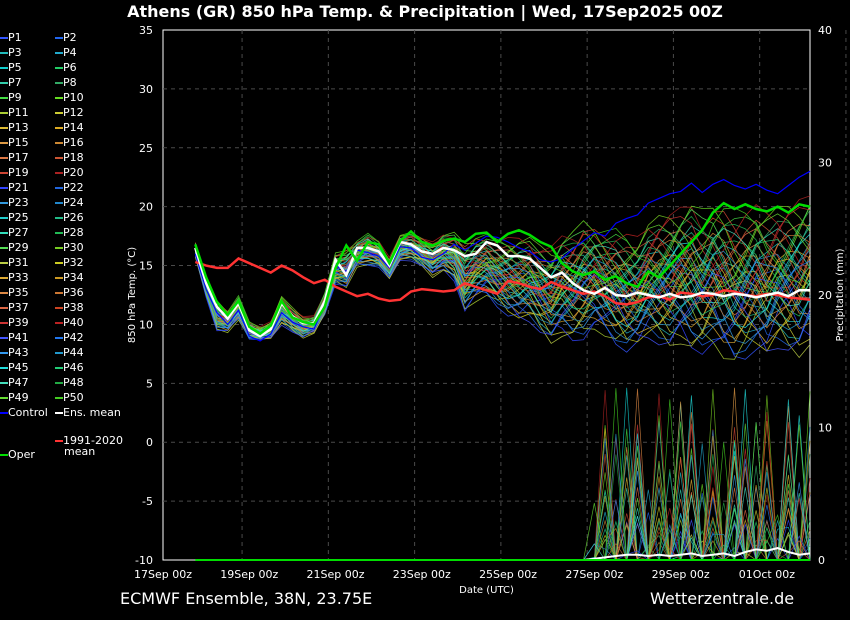  What do you see at coordinates (147, 501) in the screenshot?
I see `y-tick-label: -5` at bounding box center [147, 501].